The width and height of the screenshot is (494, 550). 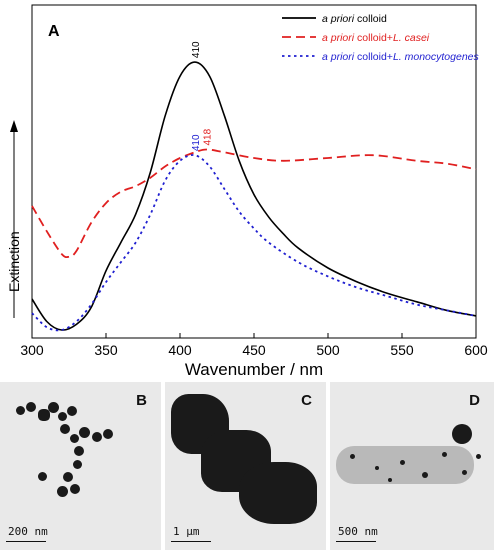 What do you see at coordinates (376, 38) in the screenshot?
I see `legend-entry: a priori colloid+L. casei` at bounding box center [376, 38].